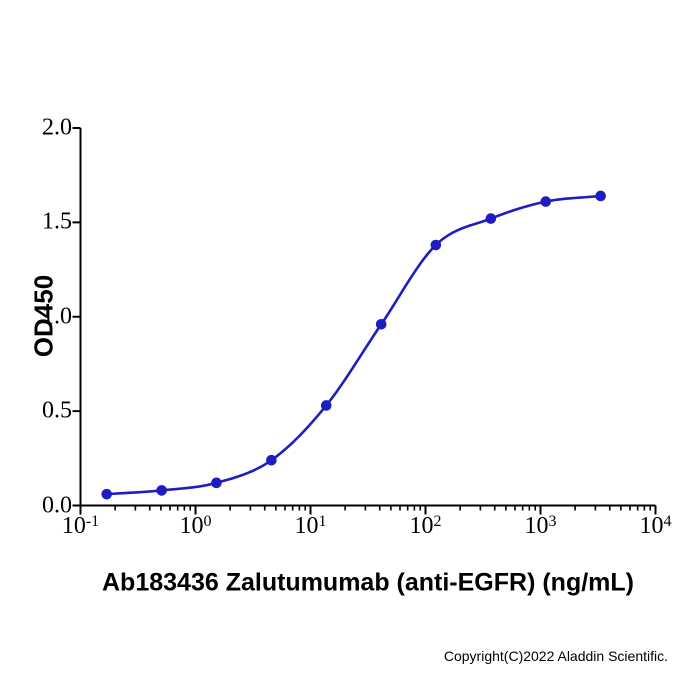  Describe the element at coordinates (57, 221) in the screenshot. I see `y-tick-label: 1.5` at that location.